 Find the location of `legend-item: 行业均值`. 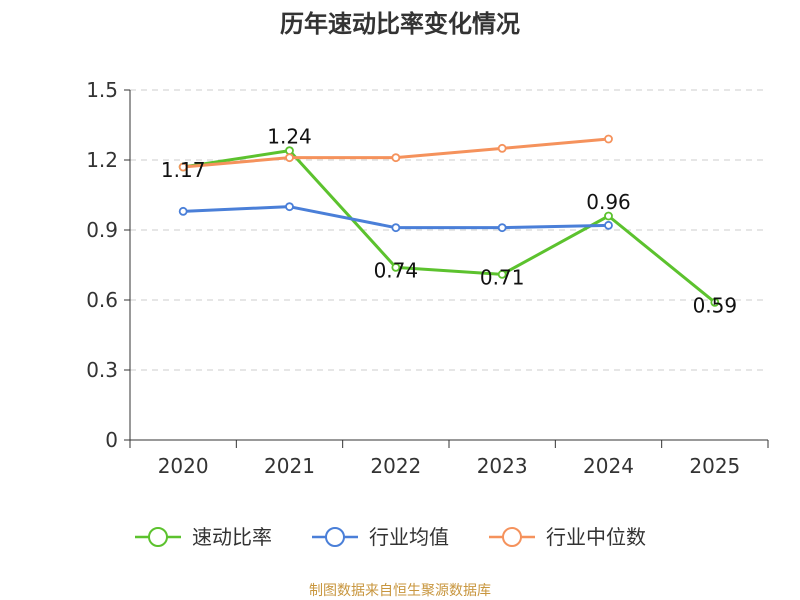

legend-item: 行业均值 is located at coordinates (380, 537).